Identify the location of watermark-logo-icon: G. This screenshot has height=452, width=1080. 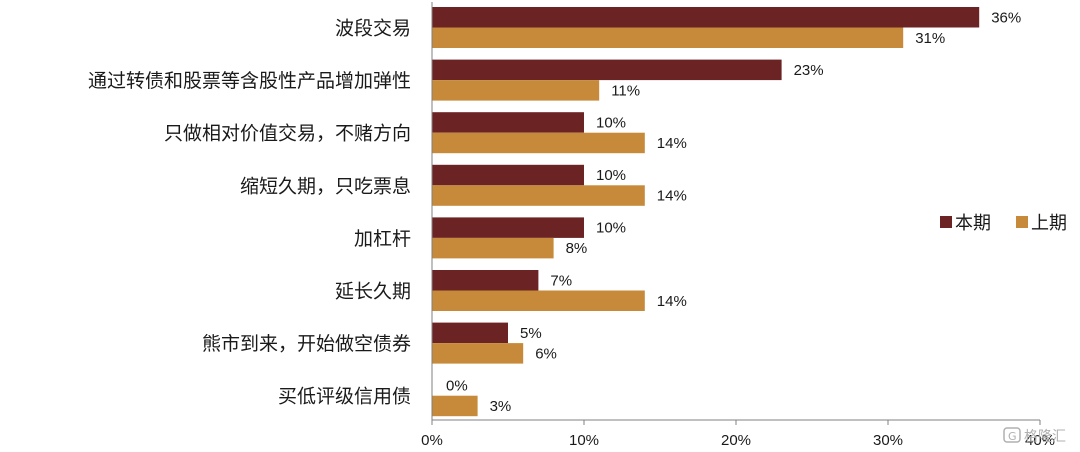
(1012, 435).